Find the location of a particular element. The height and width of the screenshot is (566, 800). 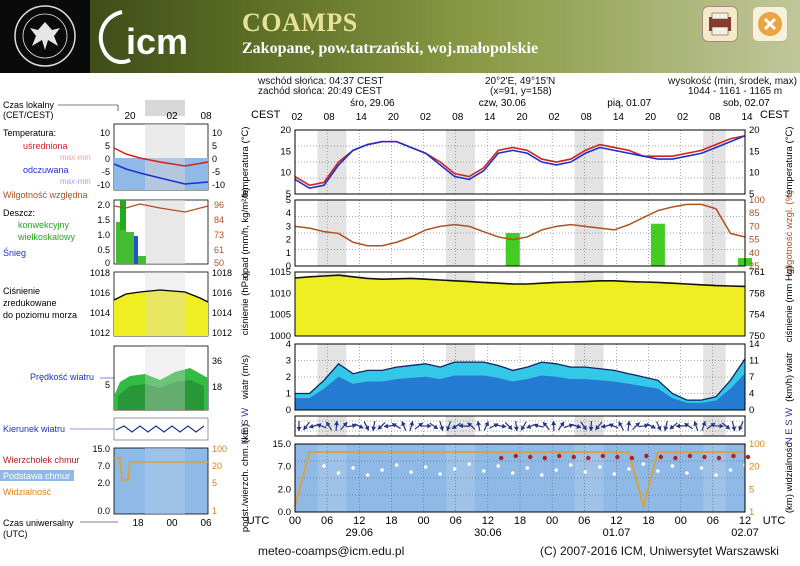

day-label-bottom: 02.07 is located at coordinates (745, 533).